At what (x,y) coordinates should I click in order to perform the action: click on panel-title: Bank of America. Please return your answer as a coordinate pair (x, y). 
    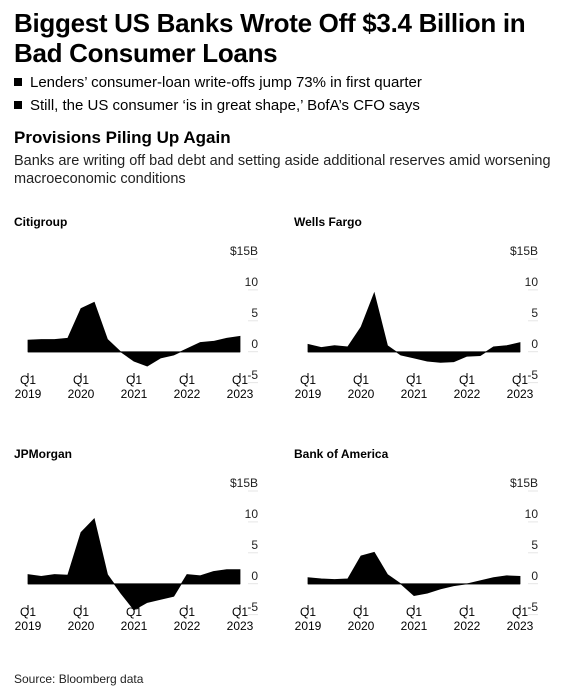
    Looking at the image, I should click on (341, 454).